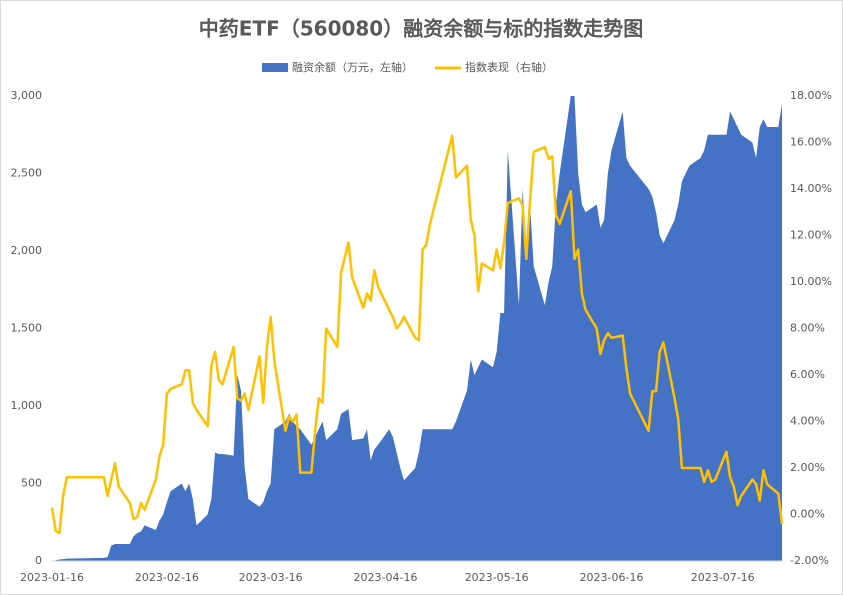 Image resolution: width=843 pixels, height=595 pixels. What do you see at coordinates (27, 95) in the screenshot?
I see `y-tick-label: 3,000` at bounding box center [27, 95].